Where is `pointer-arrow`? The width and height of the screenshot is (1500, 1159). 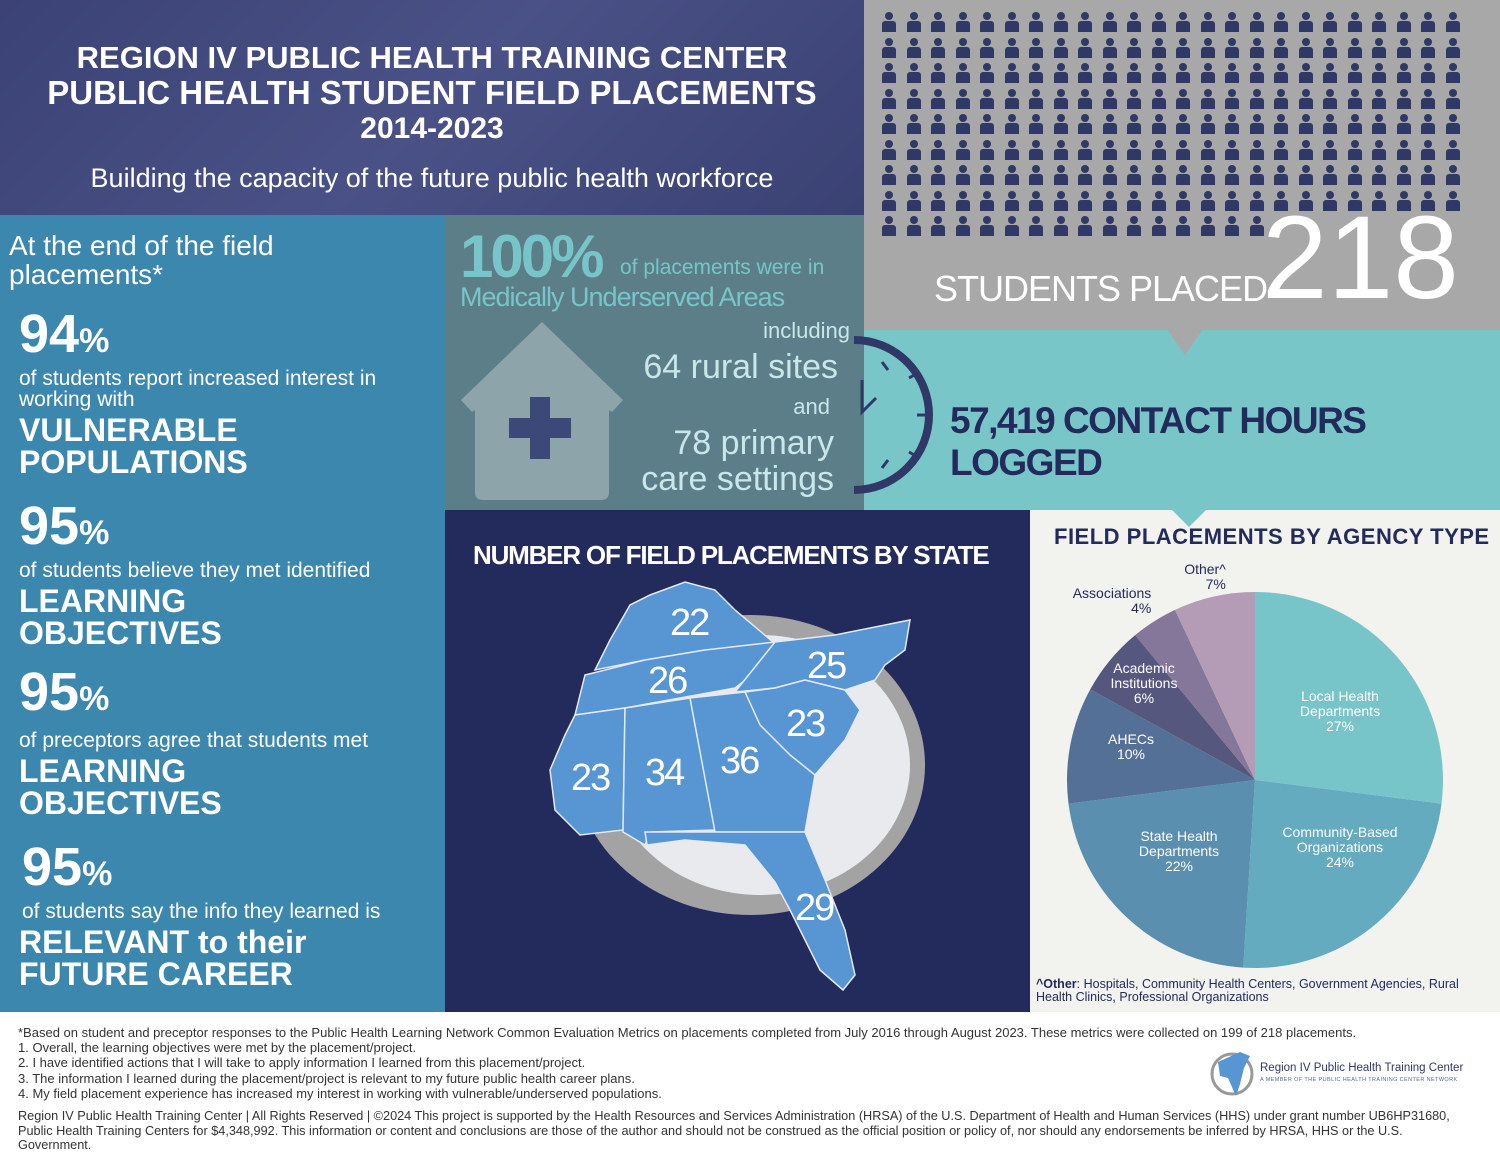
pointer-arrow is located at coordinates (1189, 517).